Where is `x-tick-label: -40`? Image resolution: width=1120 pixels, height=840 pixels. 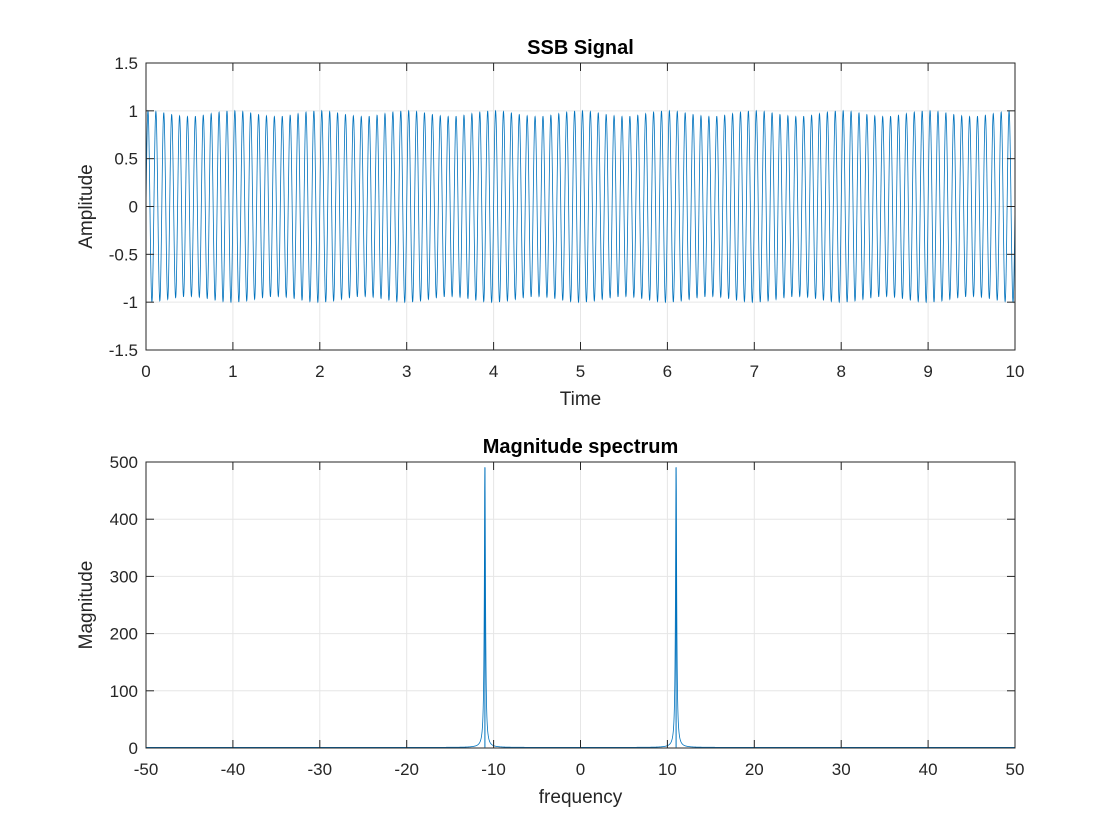
x-tick-label: -40 is located at coordinates (233, 769).